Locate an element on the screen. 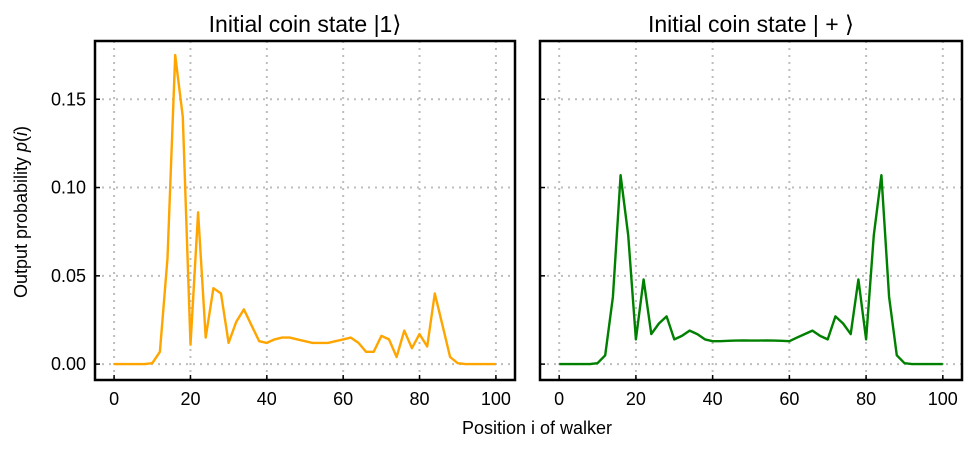 Image resolution: width=970 pixels, height=449 pixels. chart-title-right: Initial coin state | + ⟩ is located at coordinates (751, 24).